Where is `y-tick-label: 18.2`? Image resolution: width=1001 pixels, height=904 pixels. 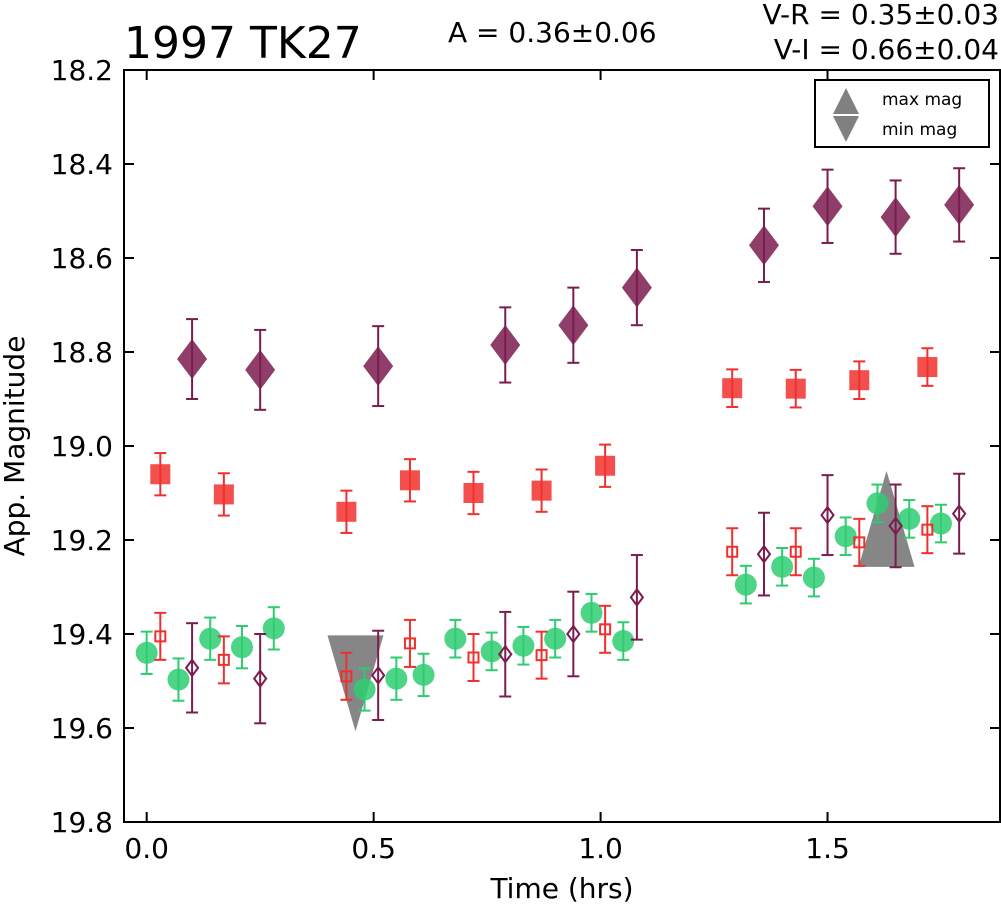 y-tick-label: 18.2 is located at coordinates (82, 70).